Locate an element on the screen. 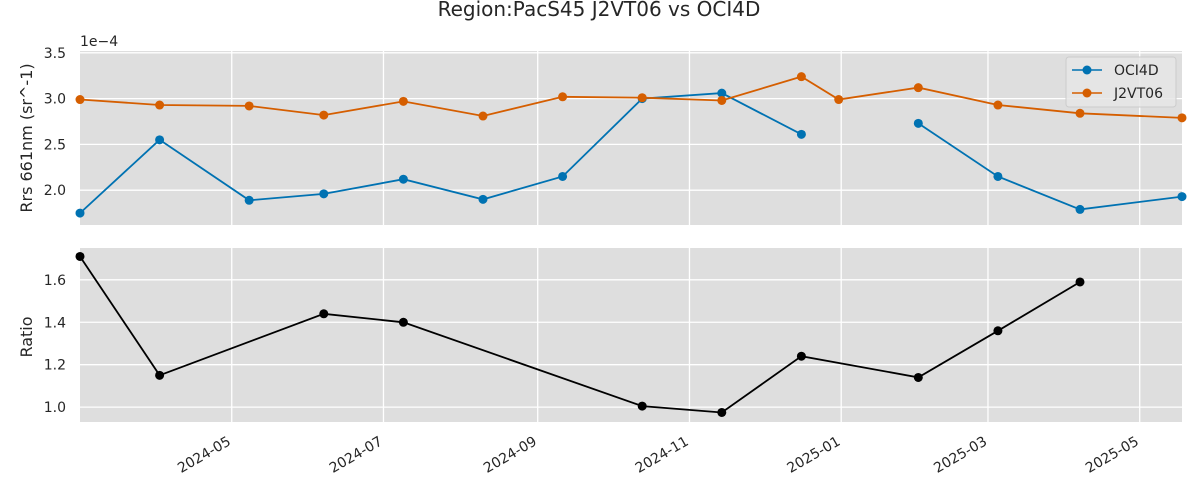  x-tick-label: 2025-05 is located at coordinates (1112, 455).